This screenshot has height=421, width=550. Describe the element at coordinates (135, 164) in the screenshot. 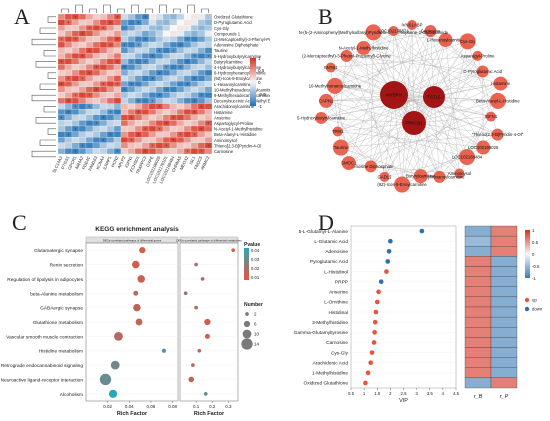

I see `heatmap-col-label: FCHSD1` at that location.